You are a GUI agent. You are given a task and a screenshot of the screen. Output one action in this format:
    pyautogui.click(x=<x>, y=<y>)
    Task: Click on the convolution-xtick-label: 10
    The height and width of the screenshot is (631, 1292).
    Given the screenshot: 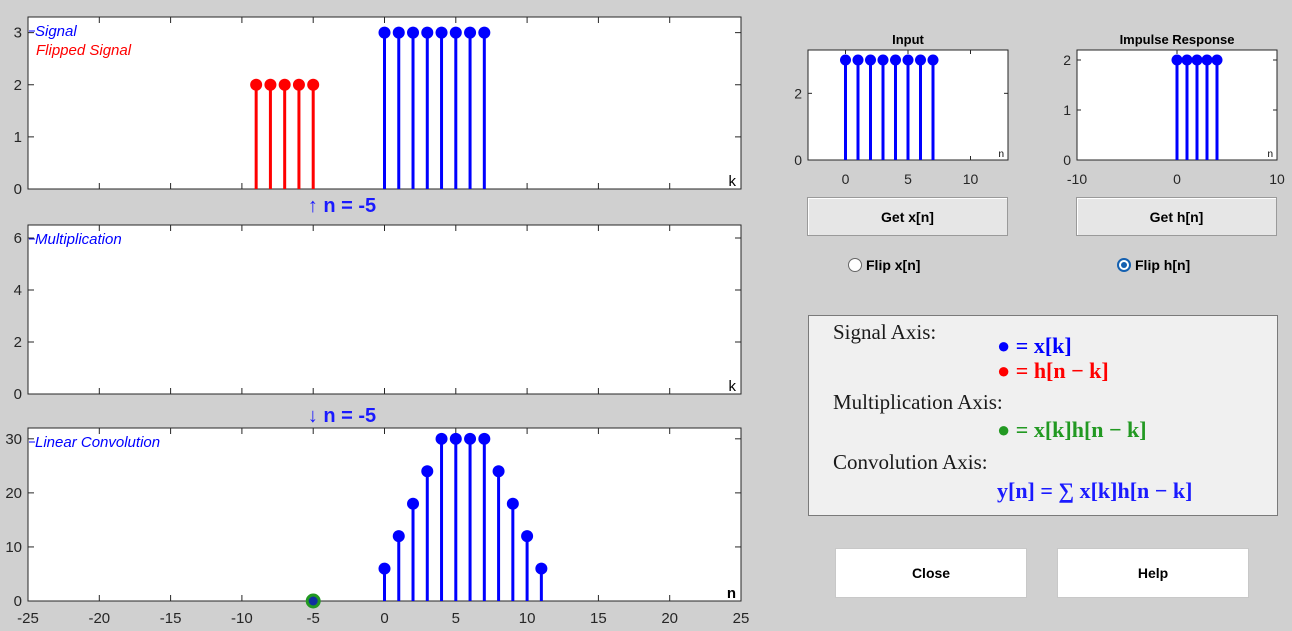 What is the action you would take?
    pyautogui.click(x=527, y=618)
    